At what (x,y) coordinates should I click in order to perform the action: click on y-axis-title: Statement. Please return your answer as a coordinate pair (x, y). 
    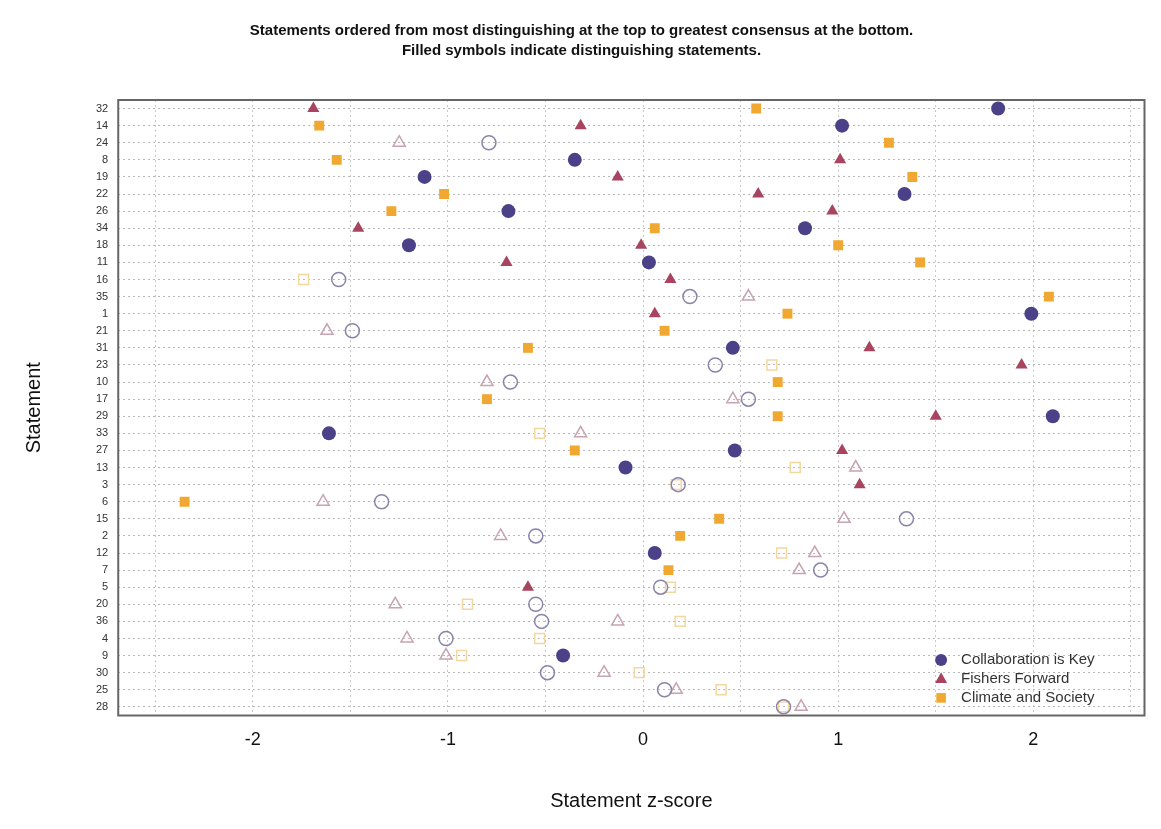
    Looking at the image, I should click on (32, 407).